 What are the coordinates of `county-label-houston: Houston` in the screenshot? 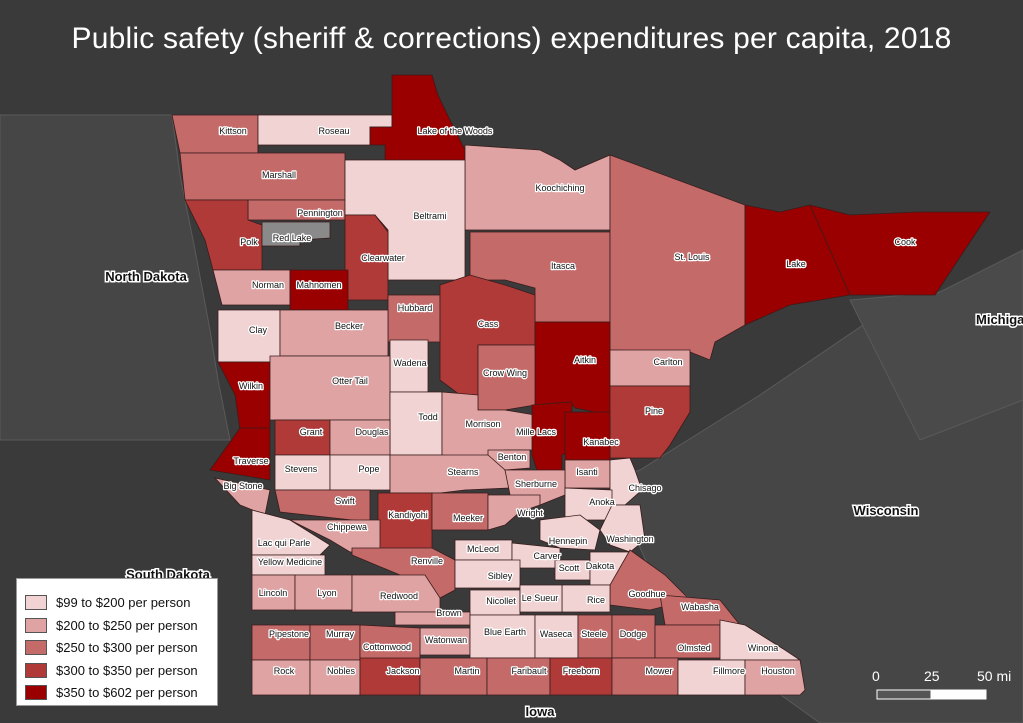 It's located at (778, 671).